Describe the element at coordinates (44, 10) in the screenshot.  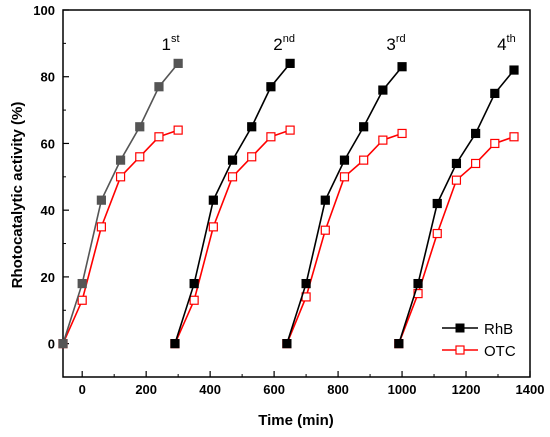
I see `y-tick-label: 100` at that location.